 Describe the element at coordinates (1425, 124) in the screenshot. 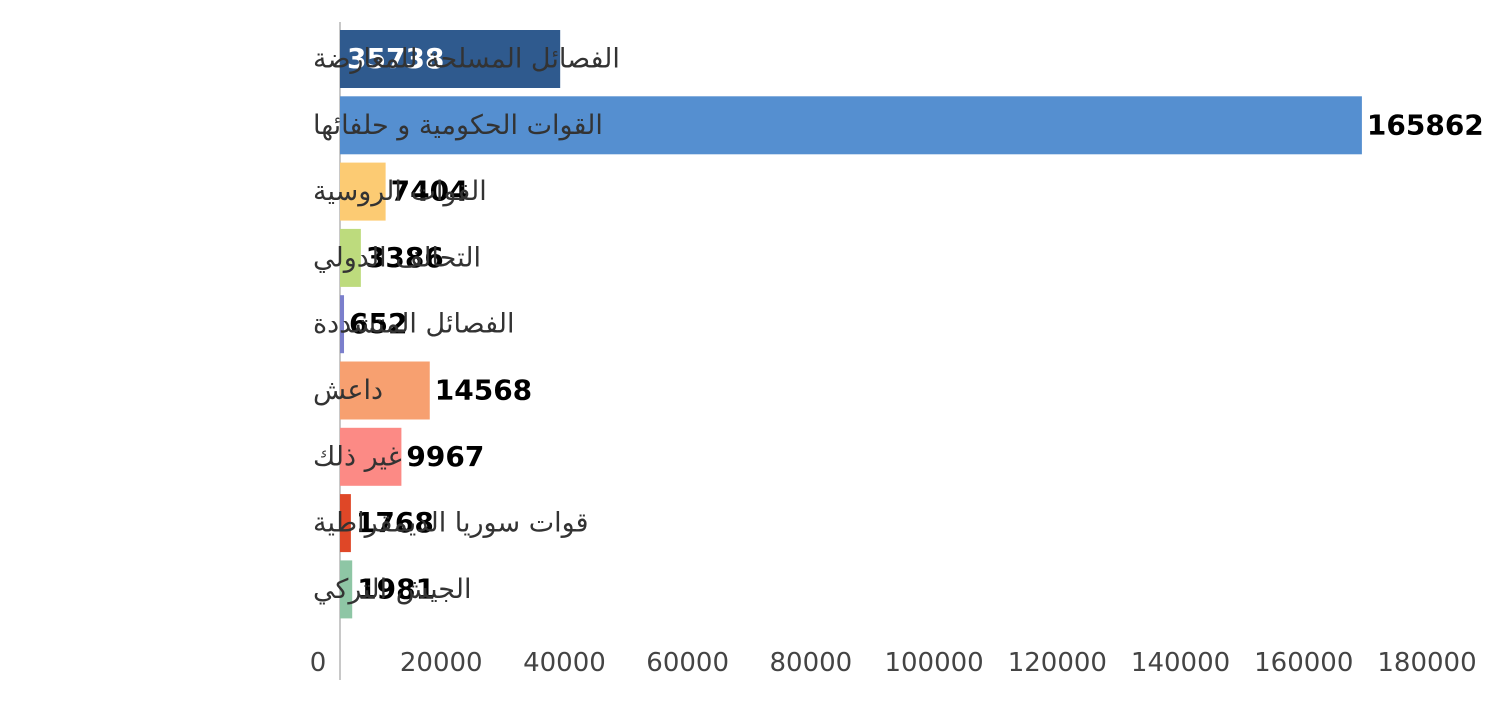

I see `bar-value-label: 165862` at that location.